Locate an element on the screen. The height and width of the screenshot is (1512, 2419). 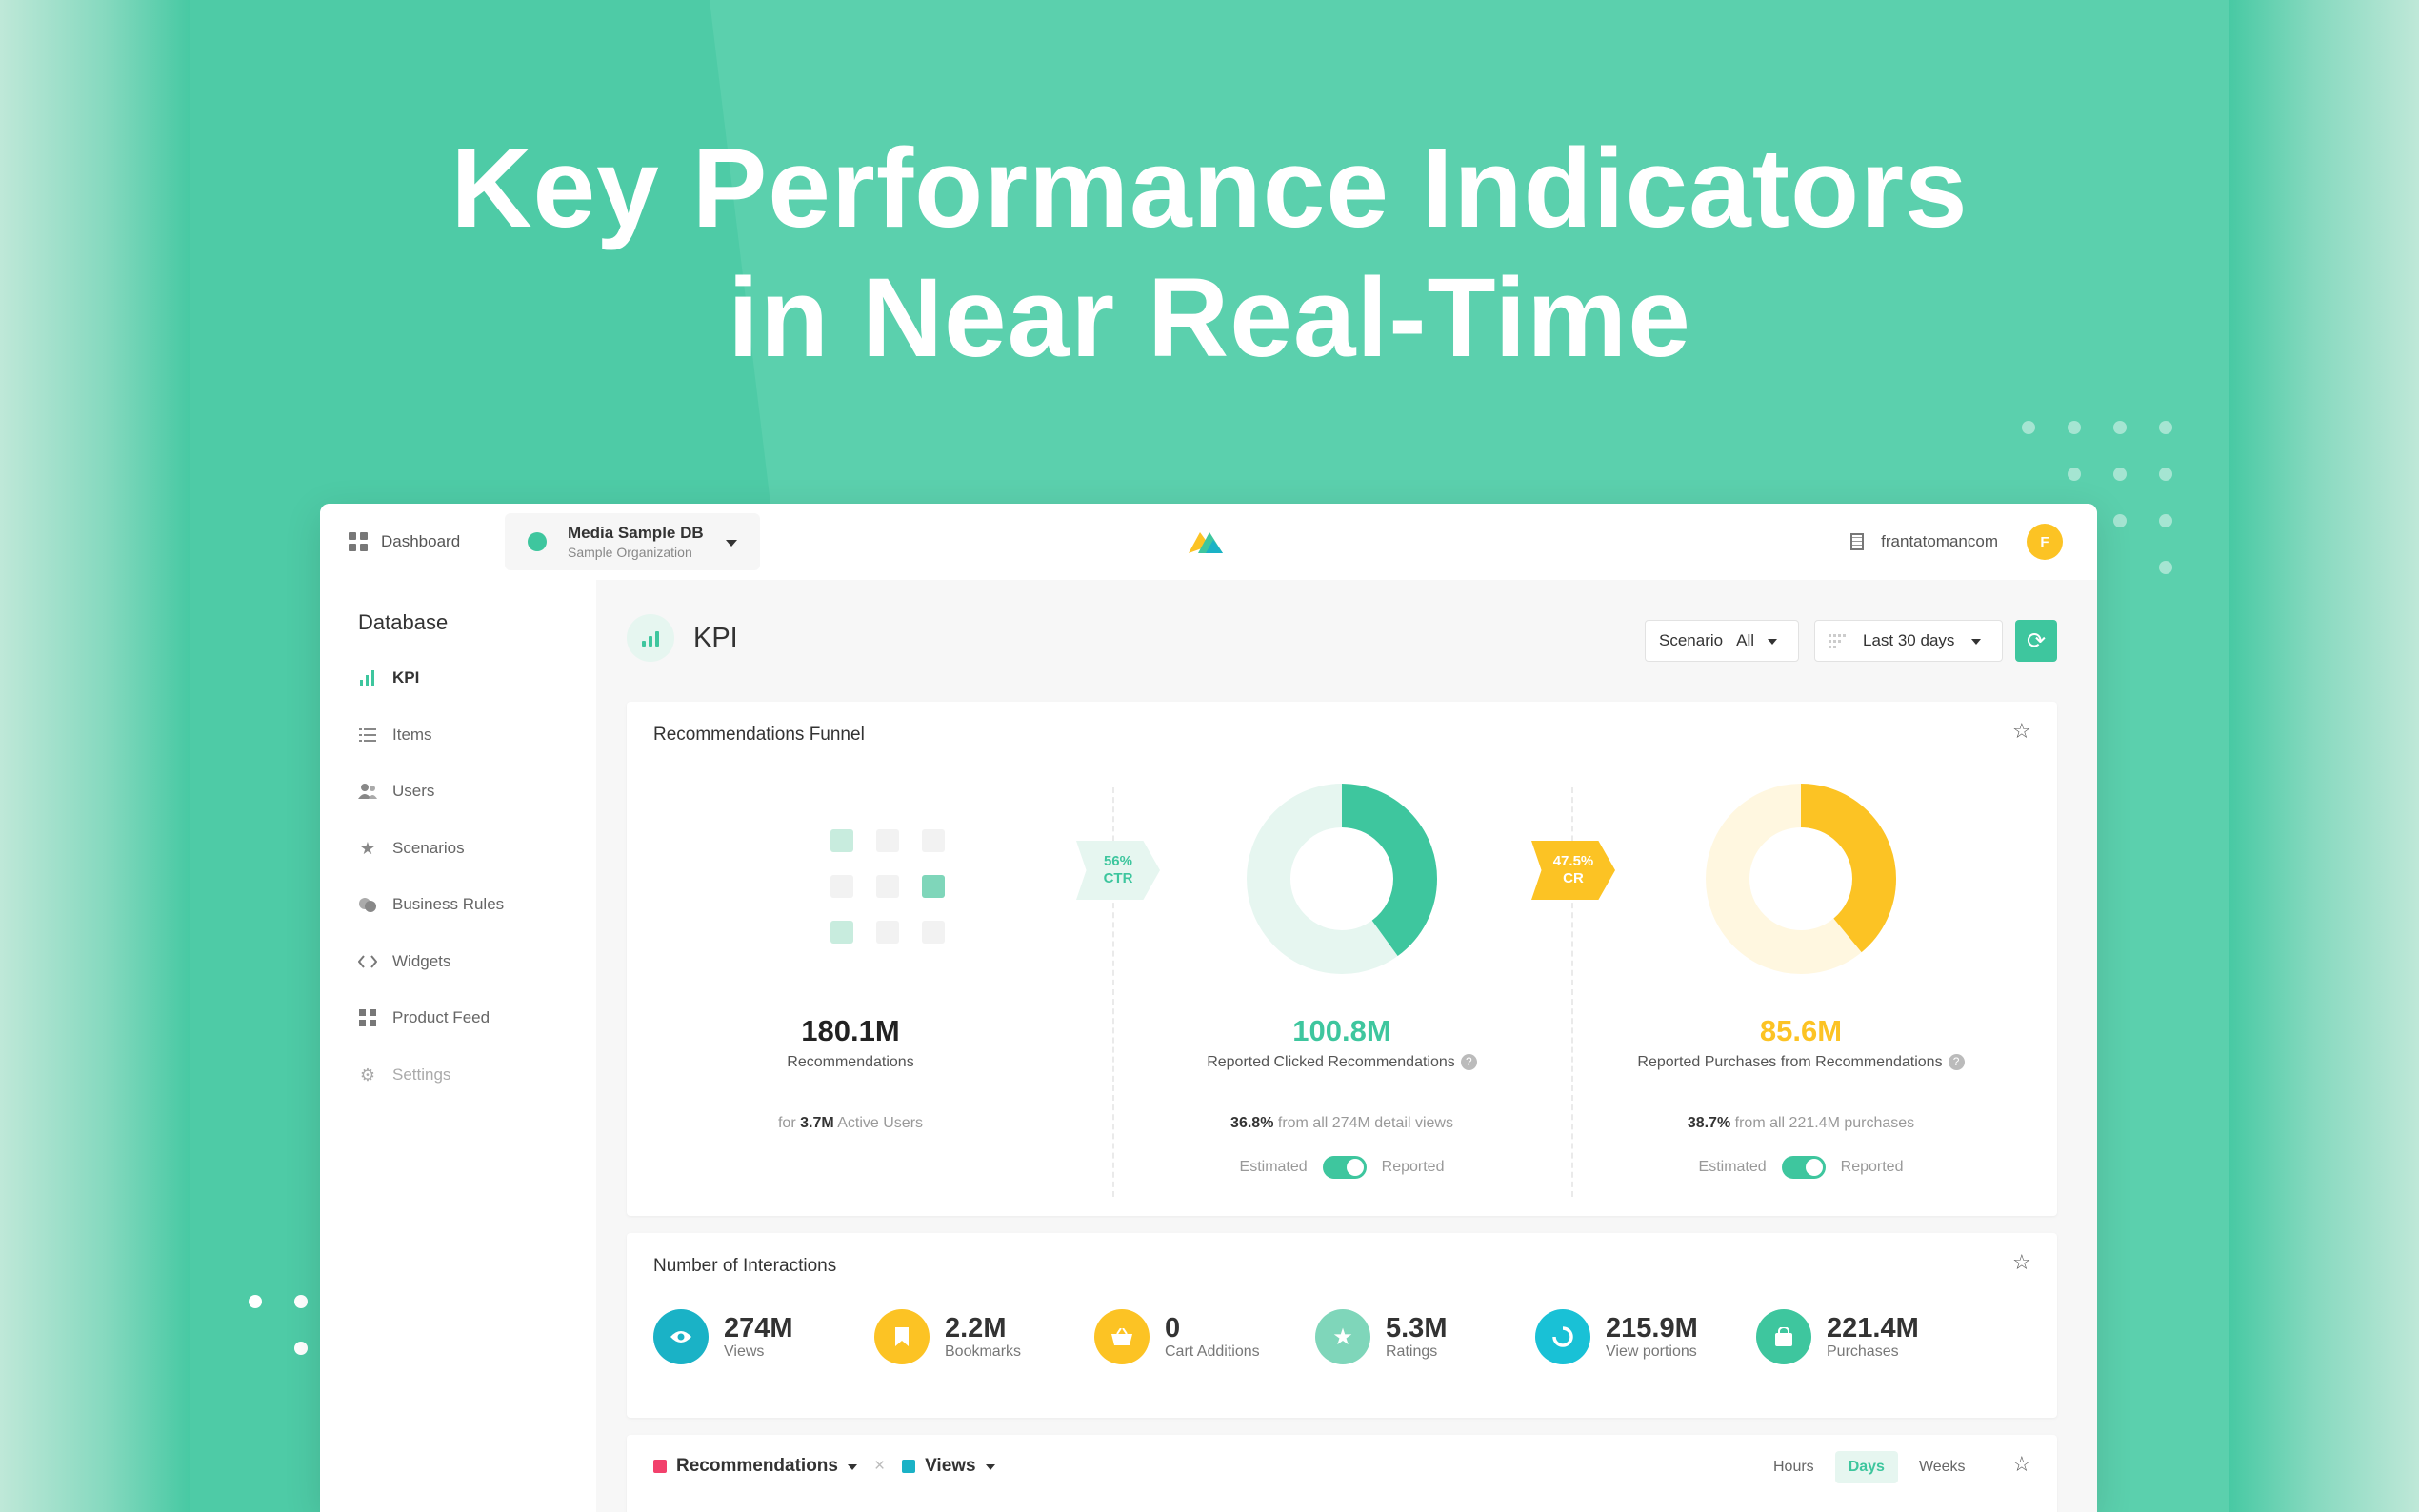
clicked-label: Reported Clicked Recommendations? is located at coordinates (1342, 1062).